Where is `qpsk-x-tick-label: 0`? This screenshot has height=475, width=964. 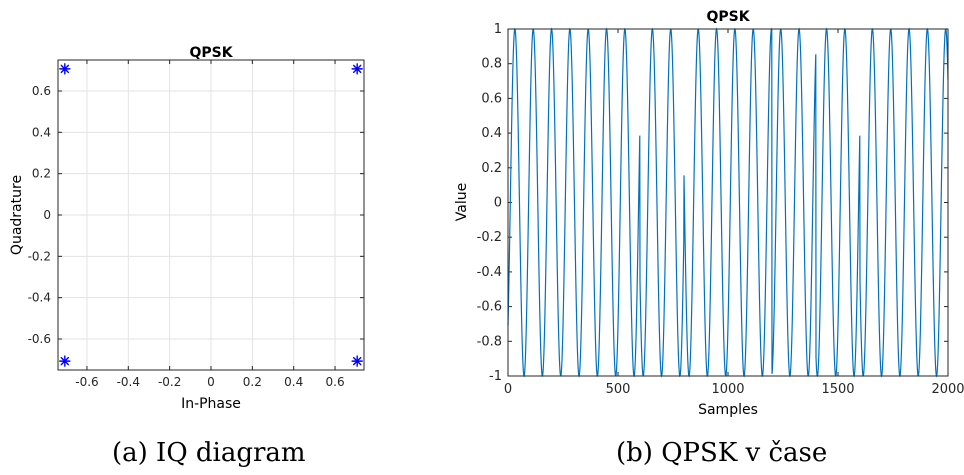 qpsk-x-tick-label: 0 is located at coordinates (508, 389).